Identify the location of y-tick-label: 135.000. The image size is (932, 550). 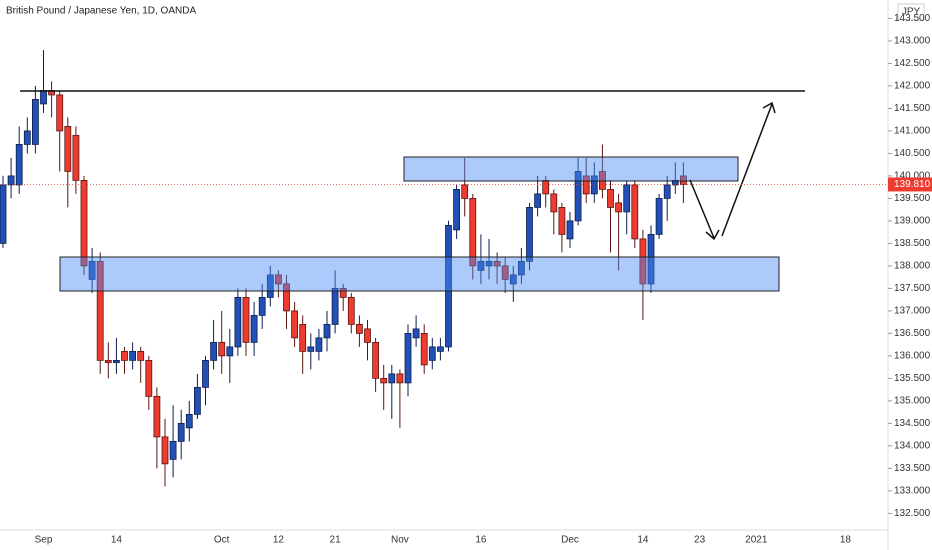
(912, 401).